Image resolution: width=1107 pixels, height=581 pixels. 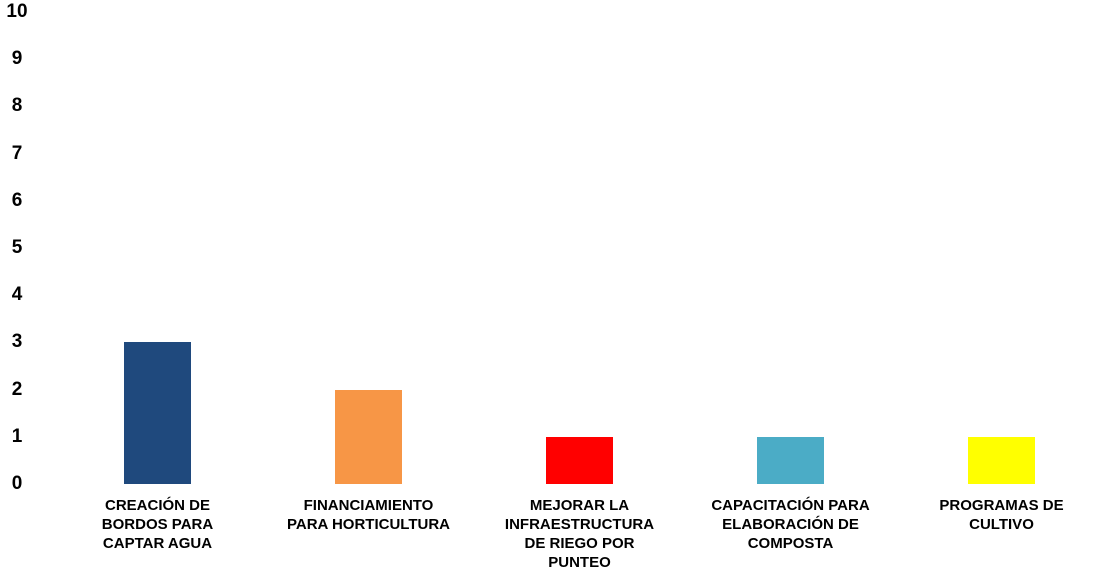 What do you see at coordinates (1002, 515) in the screenshot?
I see `x-category-label: PROGRAMAS DE CULTIVO` at bounding box center [1002, 515].